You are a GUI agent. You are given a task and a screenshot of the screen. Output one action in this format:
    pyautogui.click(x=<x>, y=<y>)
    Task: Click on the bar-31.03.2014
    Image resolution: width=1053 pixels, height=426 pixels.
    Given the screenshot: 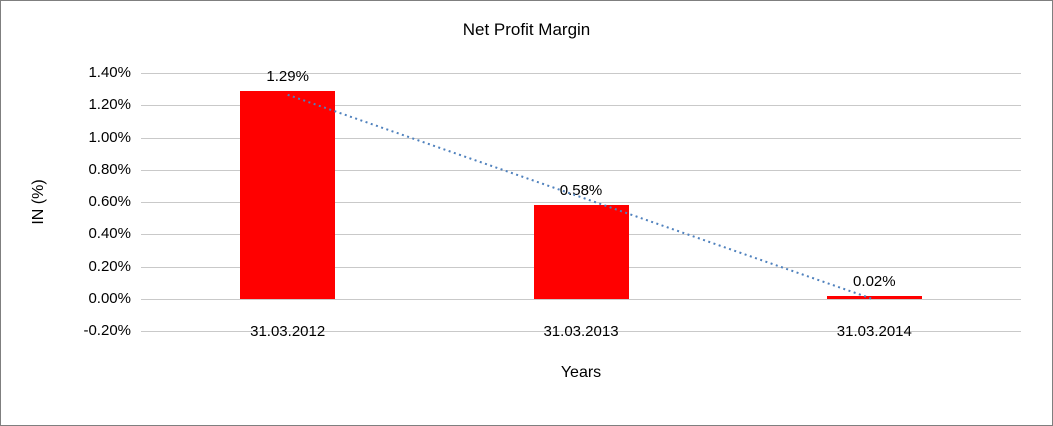 What is the action you would take?
    pyautogui.click(x=874, y=297)
    